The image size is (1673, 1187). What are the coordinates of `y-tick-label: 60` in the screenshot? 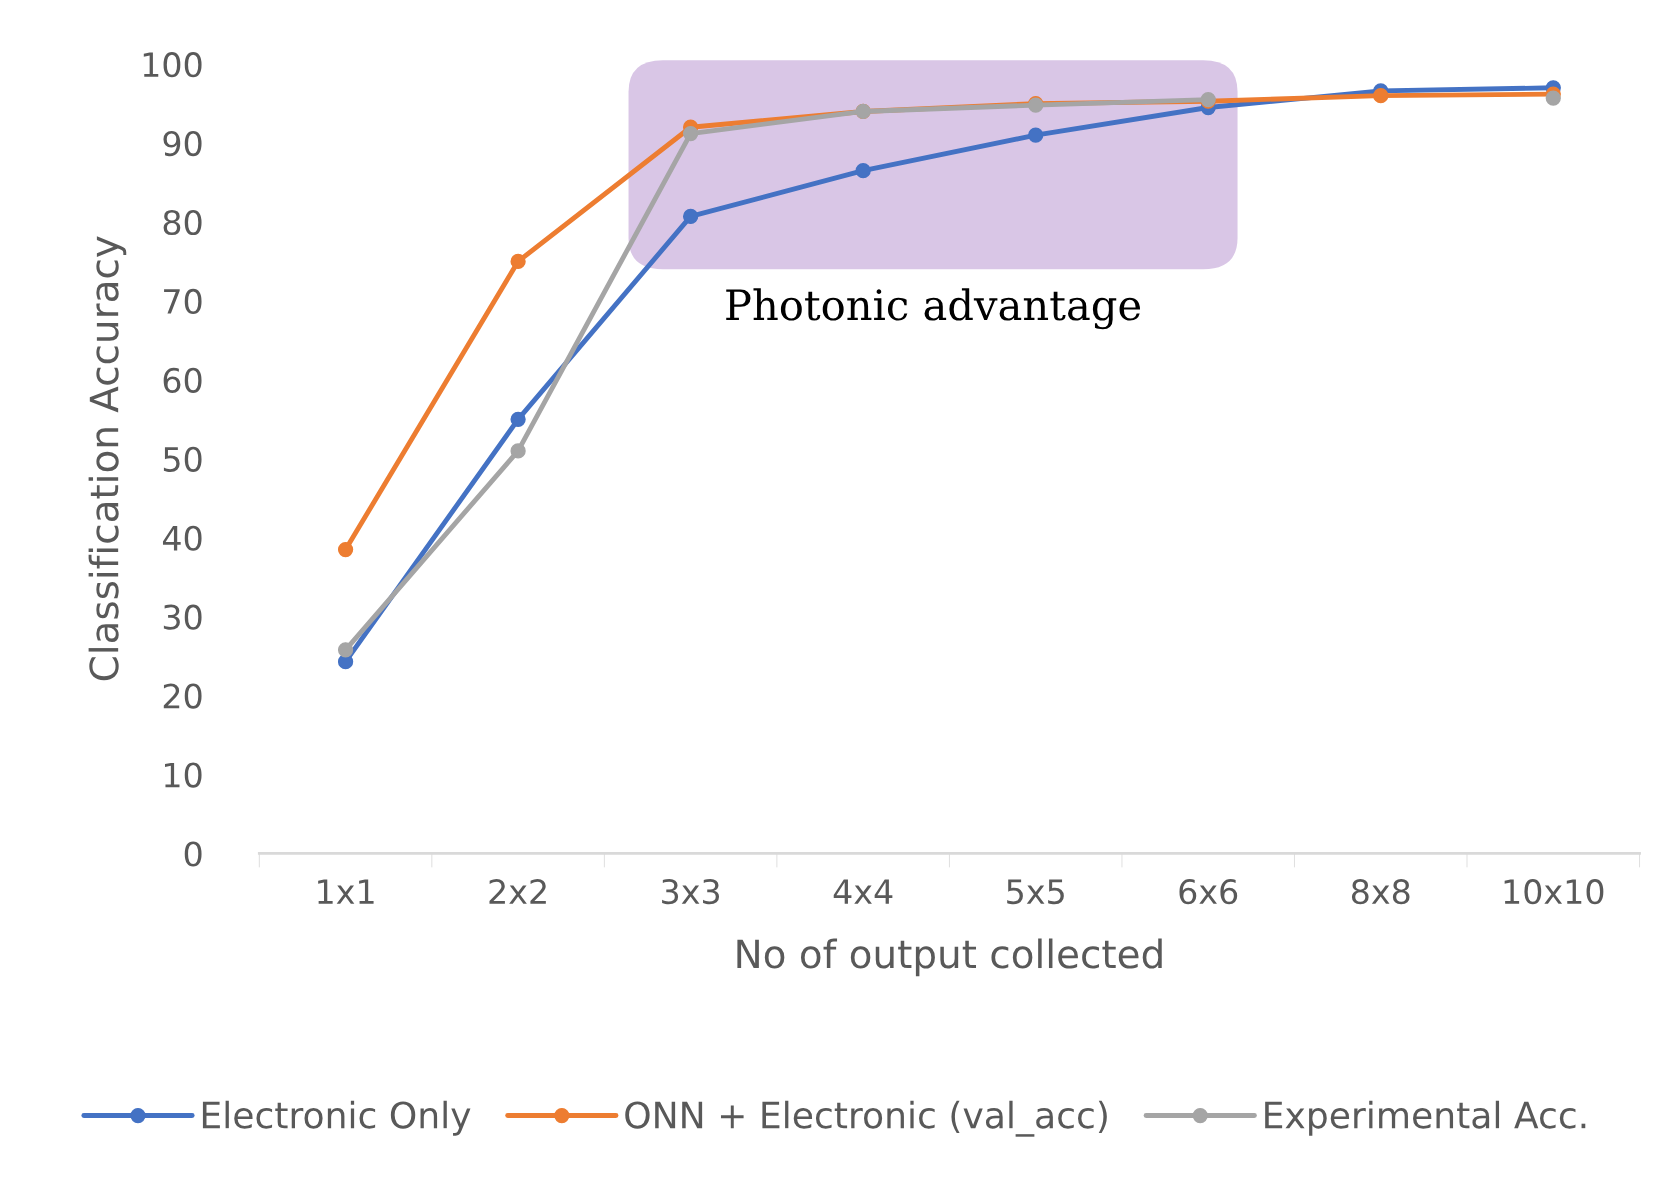 It's located at (182, 380).